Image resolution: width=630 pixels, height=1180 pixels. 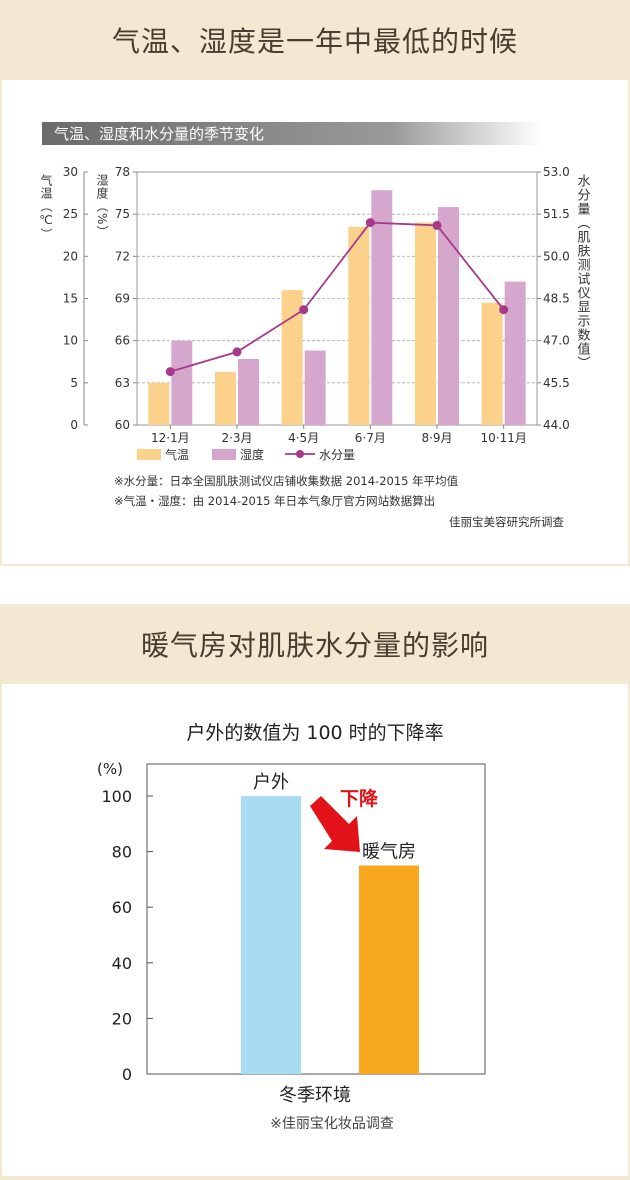 I want to click on temp-tick-label: 5, so click(x=74, y=383).